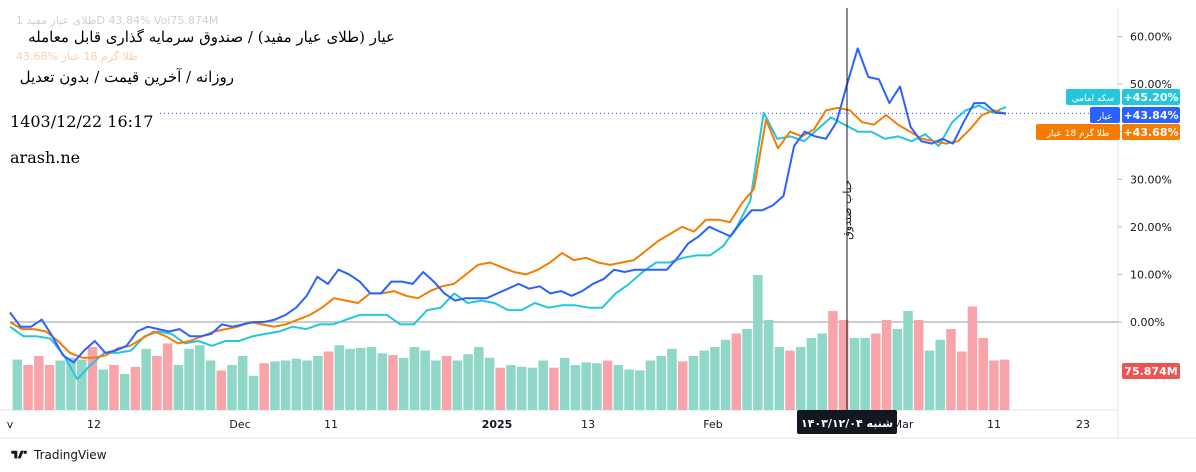 This screenshot has width=1196, height=472. What do you see at coordinates (19, 454) in the screenshot?
I see `tradingview-logo-icon` at bounding box center [19, 454].